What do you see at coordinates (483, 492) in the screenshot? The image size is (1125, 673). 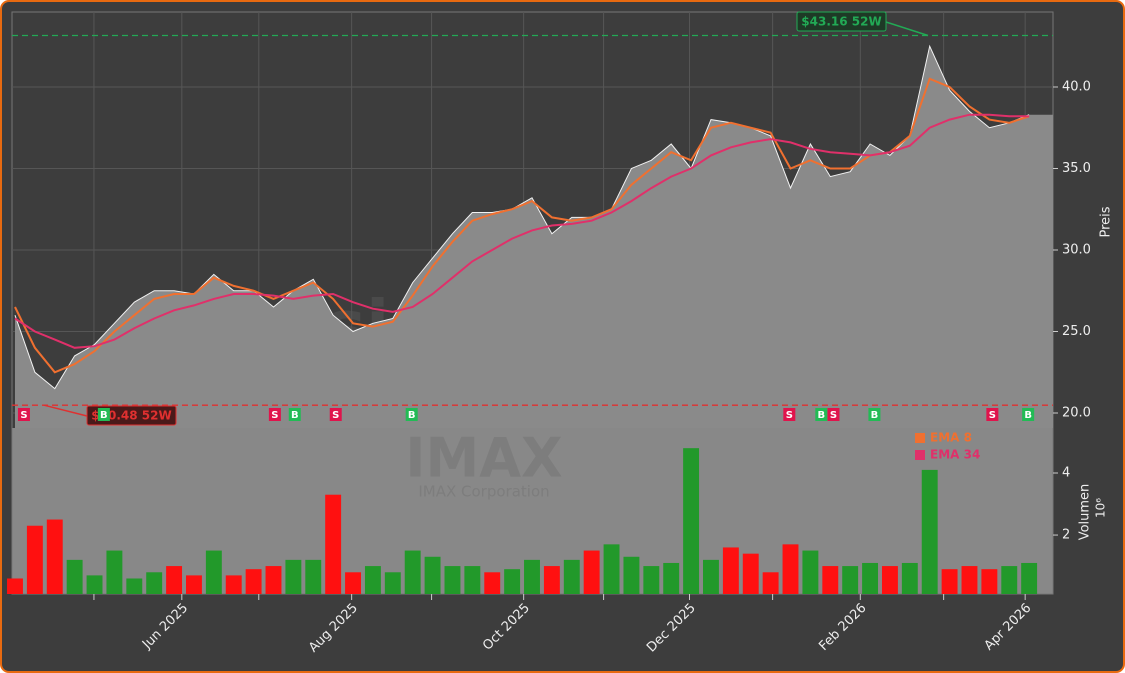 I see `watermark: IMAX Corporation` at bounding box center [483, 492].